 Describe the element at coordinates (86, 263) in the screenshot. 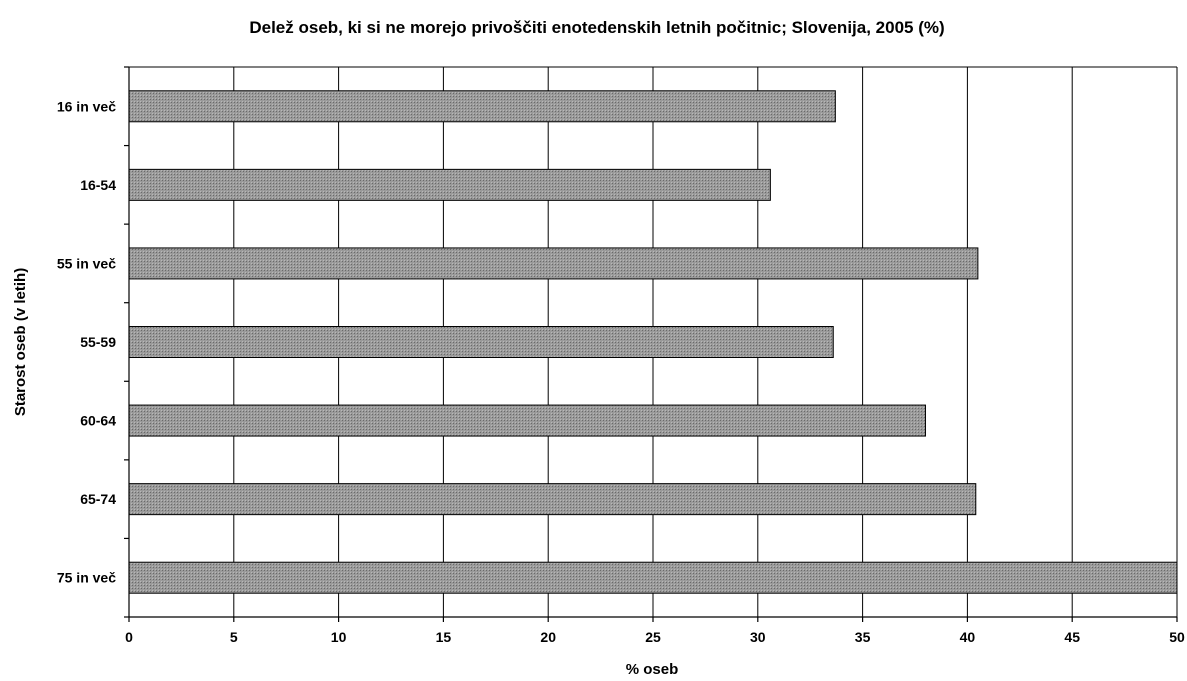

I see `category-label: 55 in več` at that location.